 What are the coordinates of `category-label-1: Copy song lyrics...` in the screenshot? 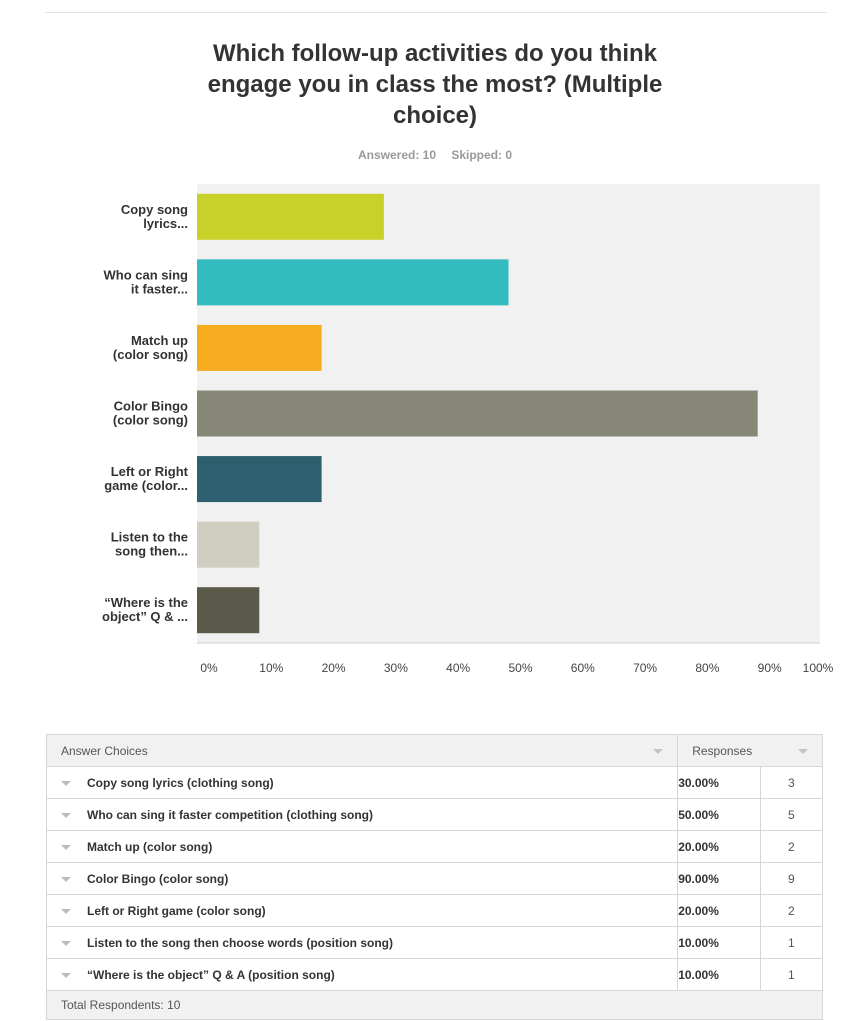 It's located at (154, 216).